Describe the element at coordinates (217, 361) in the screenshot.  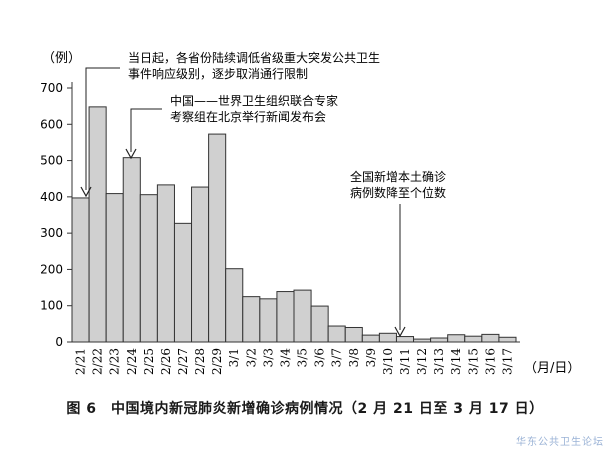
I see `x-tick-label: 2/29` at that location.